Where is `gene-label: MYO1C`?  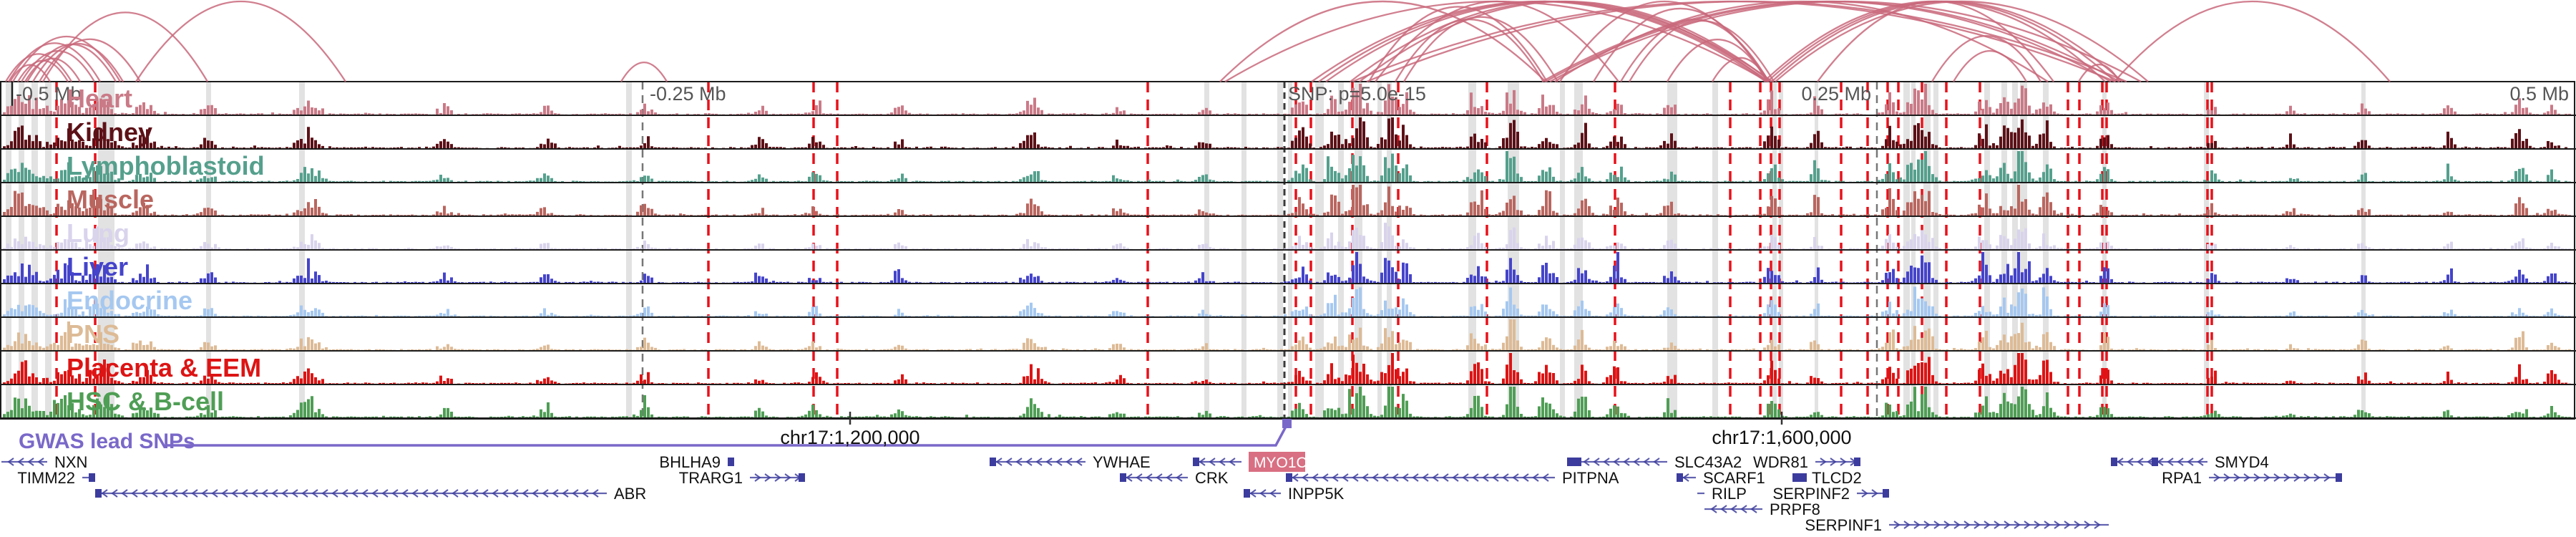
gene-label: MYO1C is located at coordinates (1280, 463).